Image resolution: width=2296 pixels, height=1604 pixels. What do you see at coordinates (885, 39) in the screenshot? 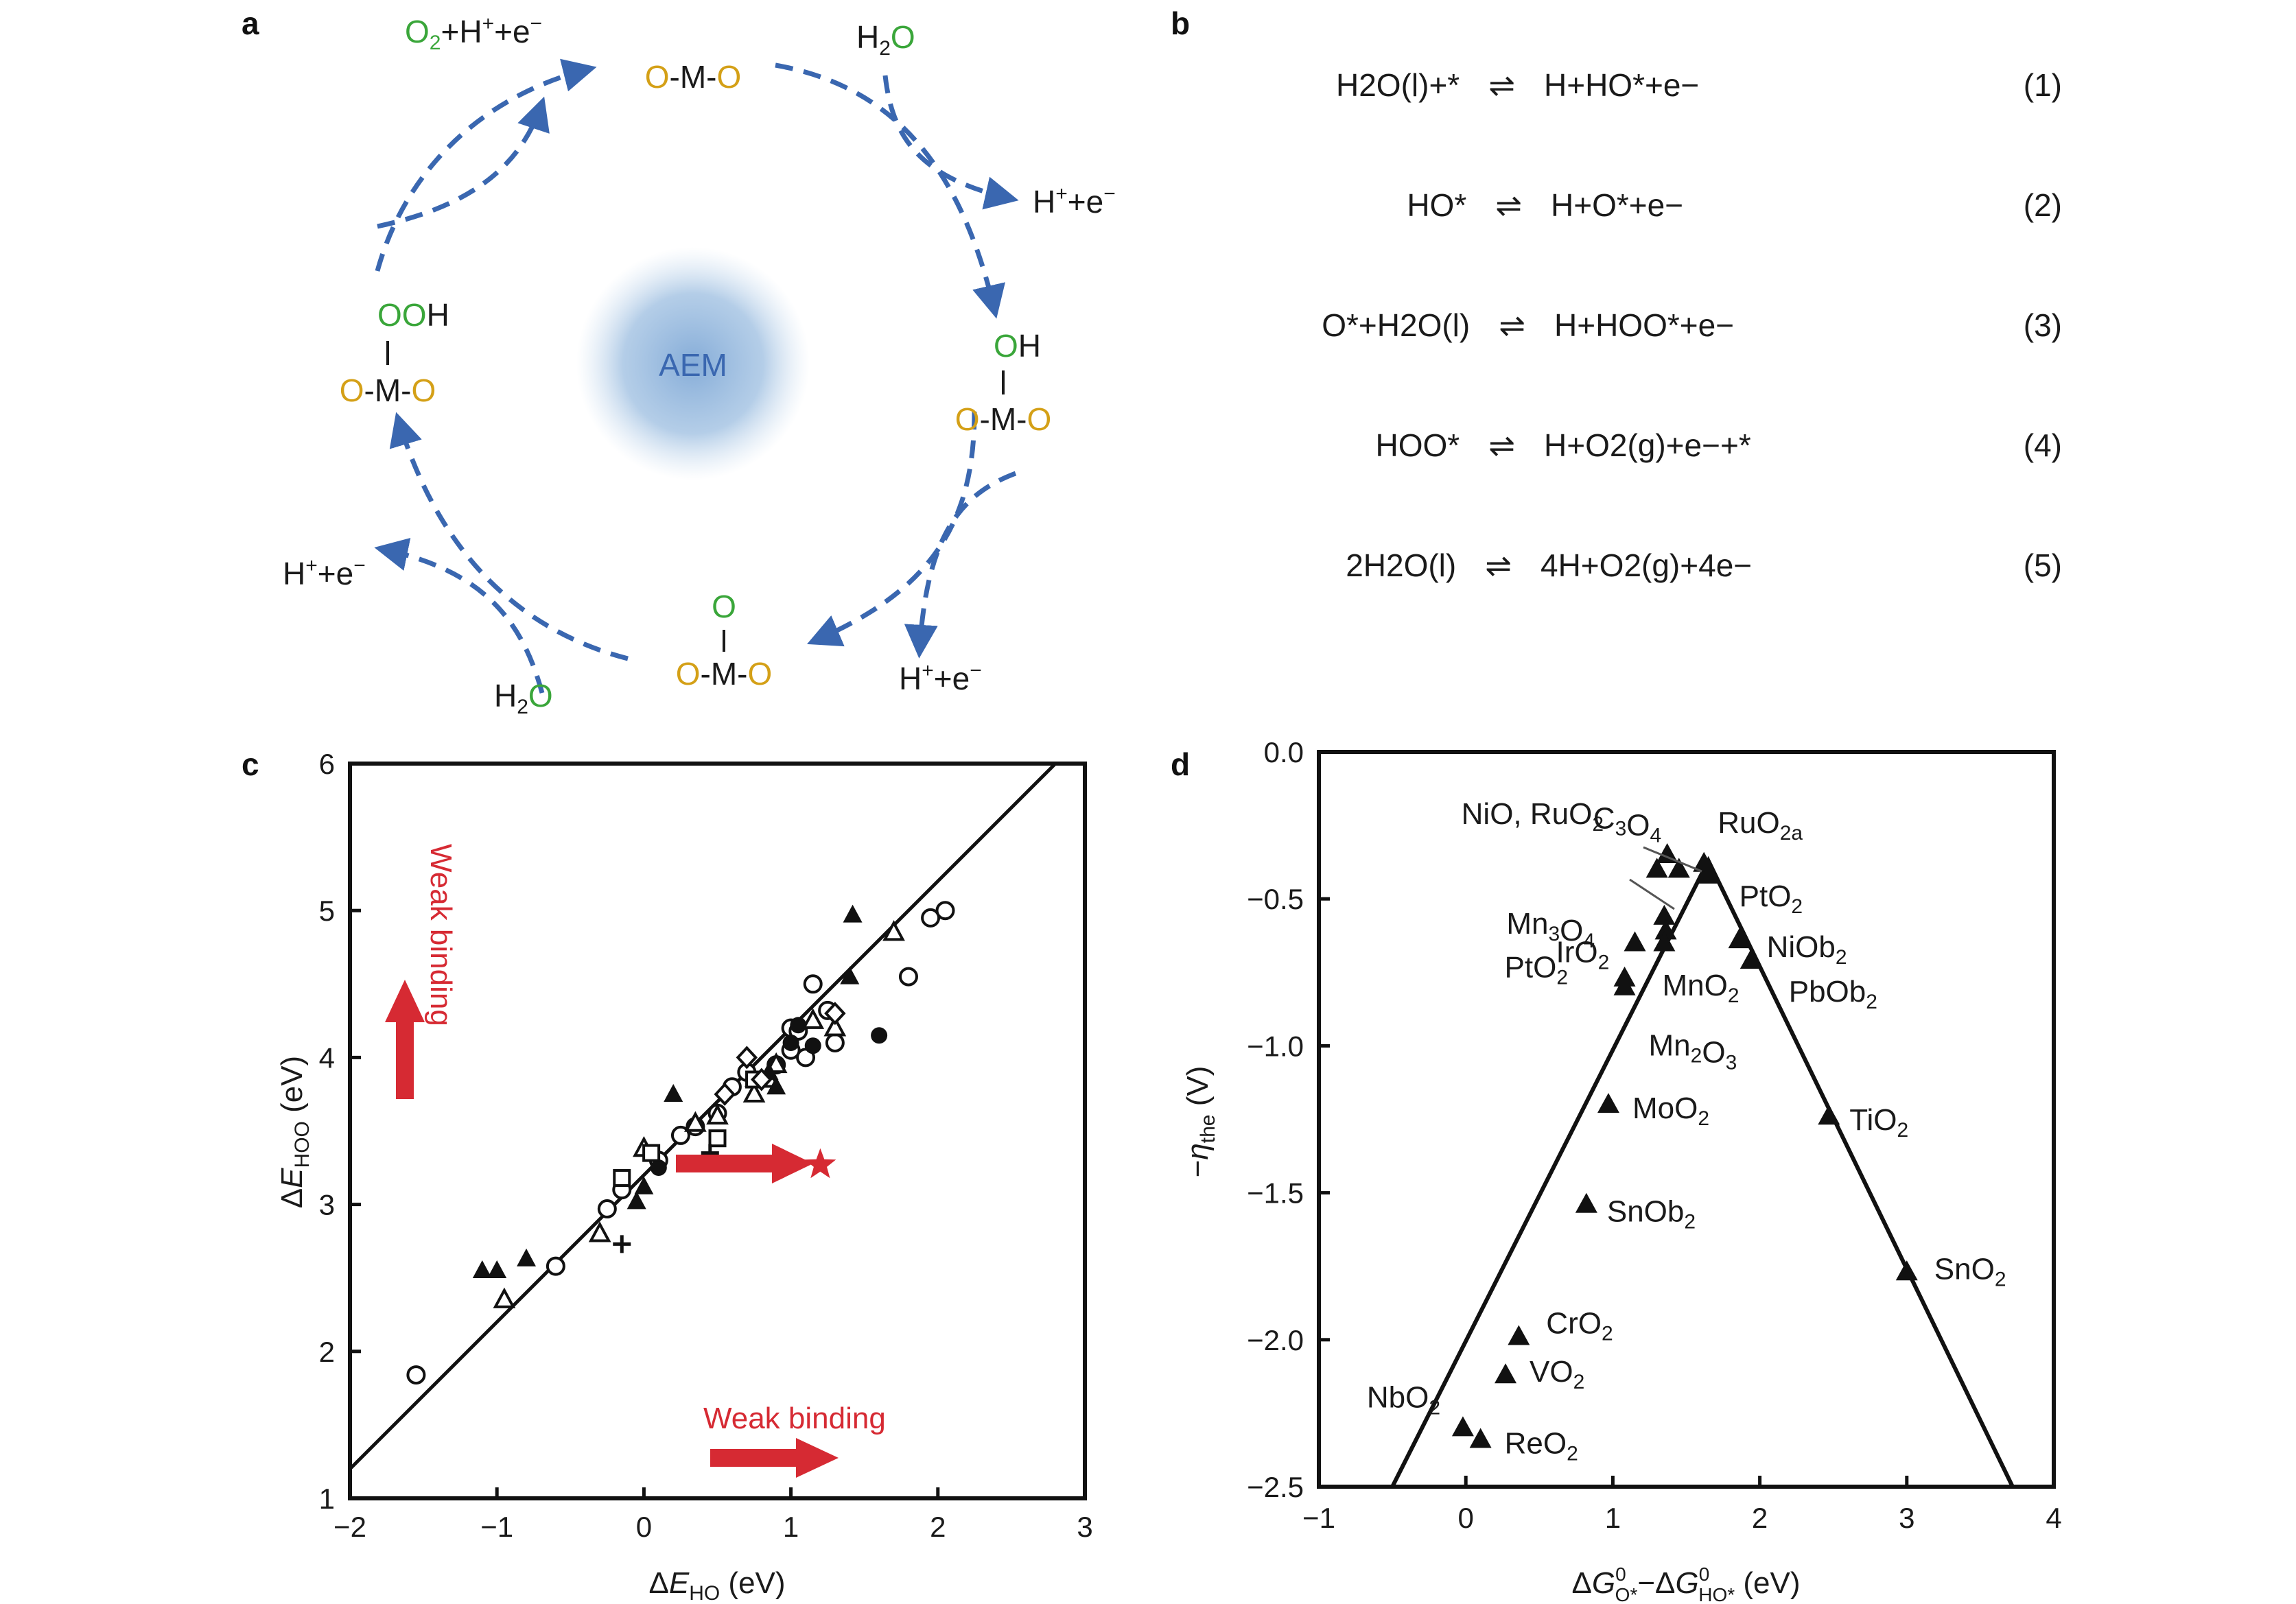
I see `species-h2o-1: H2O` at bounding box center [885, 39].